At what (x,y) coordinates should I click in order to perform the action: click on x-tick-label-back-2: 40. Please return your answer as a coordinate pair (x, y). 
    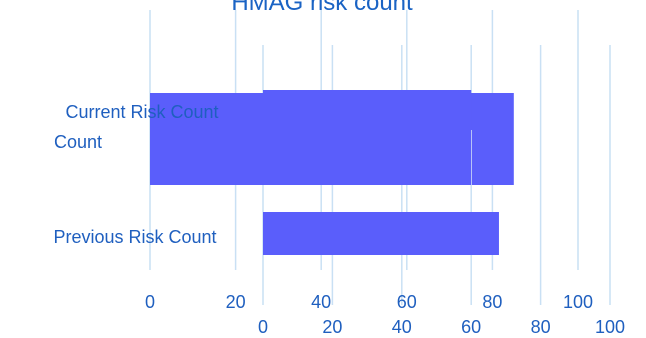
    Looking at the image, I should click on (321, 302).